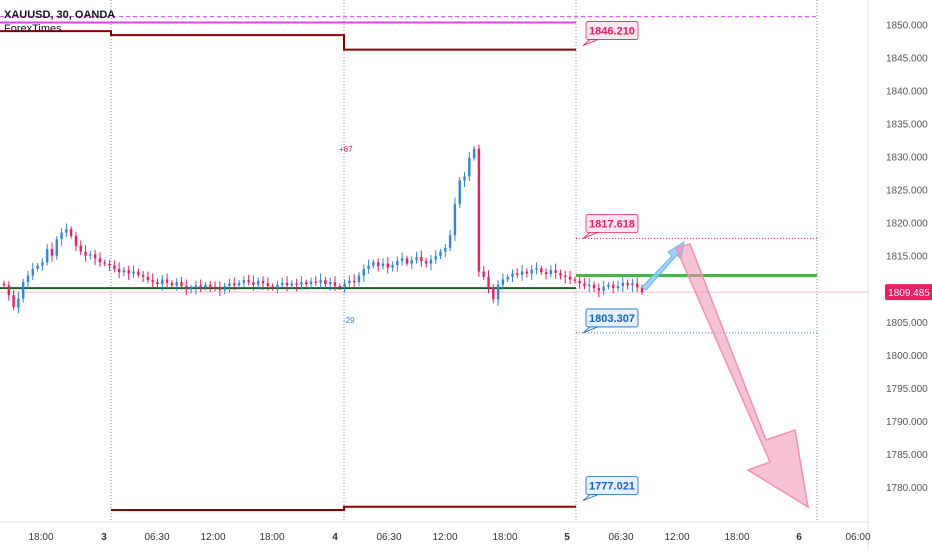  Describe the element at coordinates (907, 488) in the screenshot. I see `price-tick-label: 1780.000` at that location.